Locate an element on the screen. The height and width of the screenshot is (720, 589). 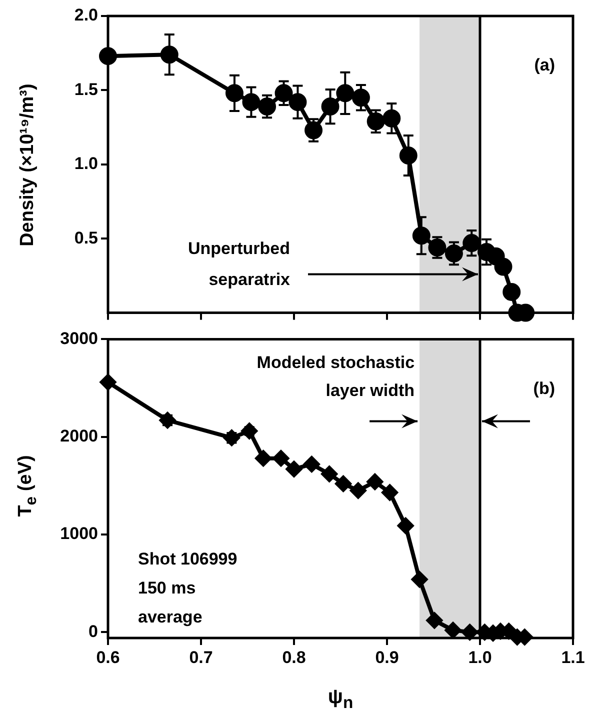
y-tick-label: 1000 is located at coordinates (79, 534).